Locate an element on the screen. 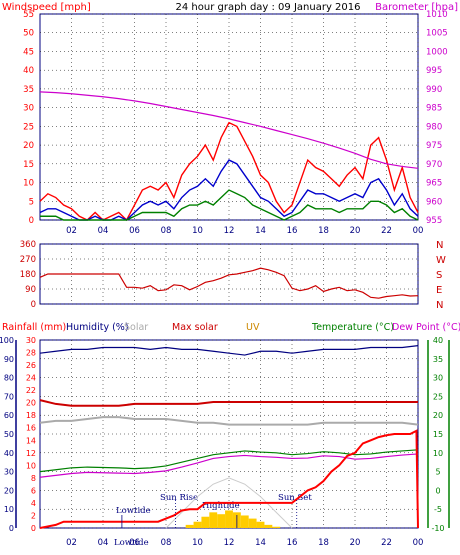 The width and height of the screenshot is (460, 555). temp-y-tick-label: 40 is located at coordinates (438, 340).